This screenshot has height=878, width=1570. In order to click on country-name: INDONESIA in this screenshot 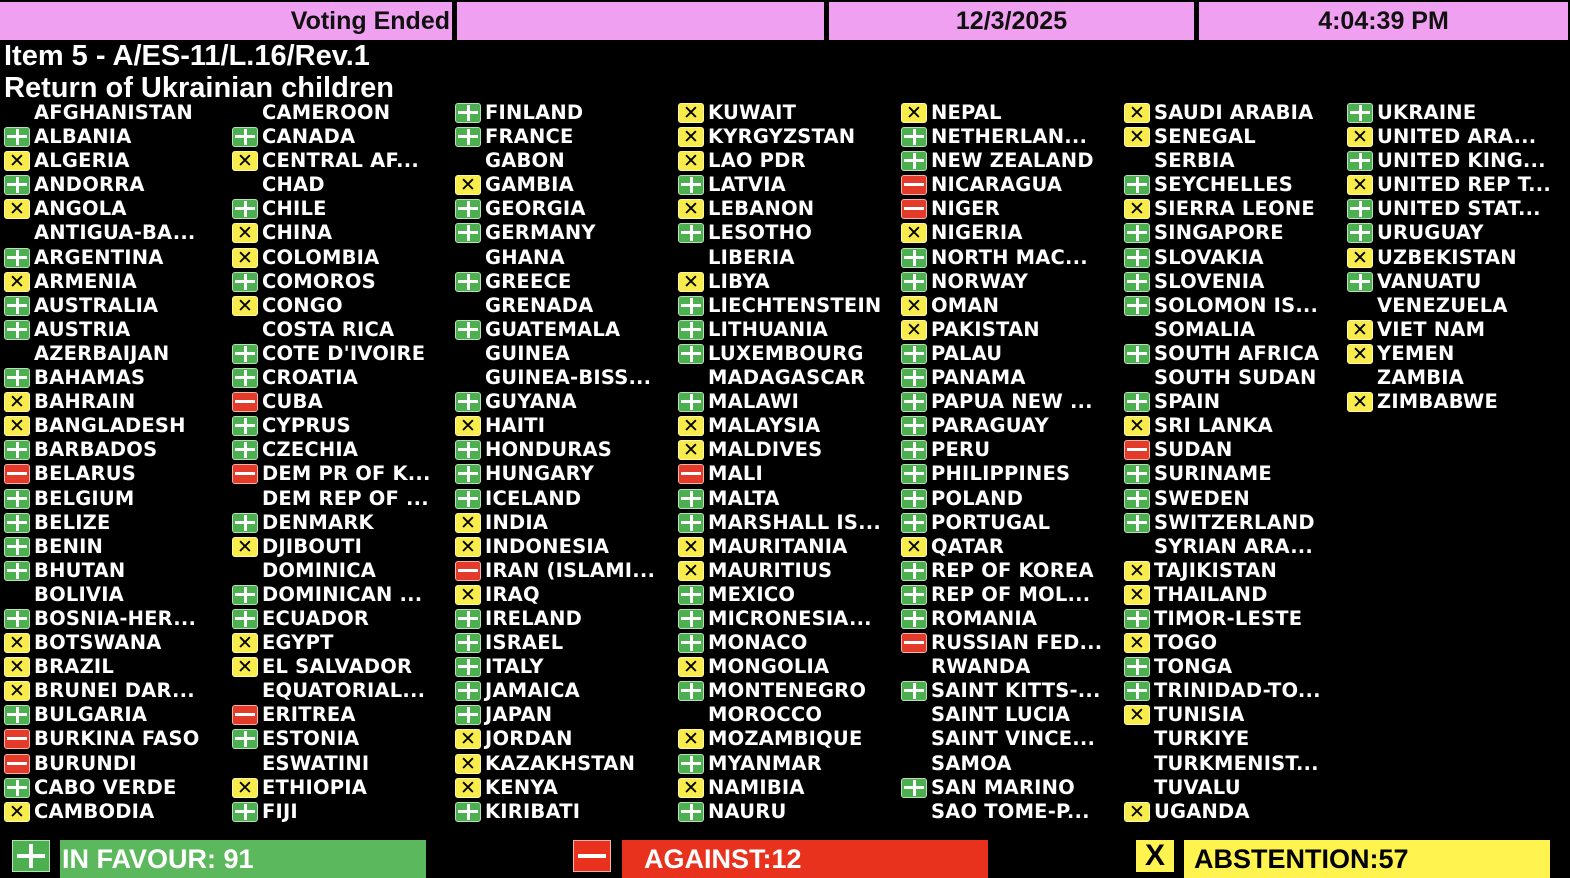, I will do `click(547, 546)`.